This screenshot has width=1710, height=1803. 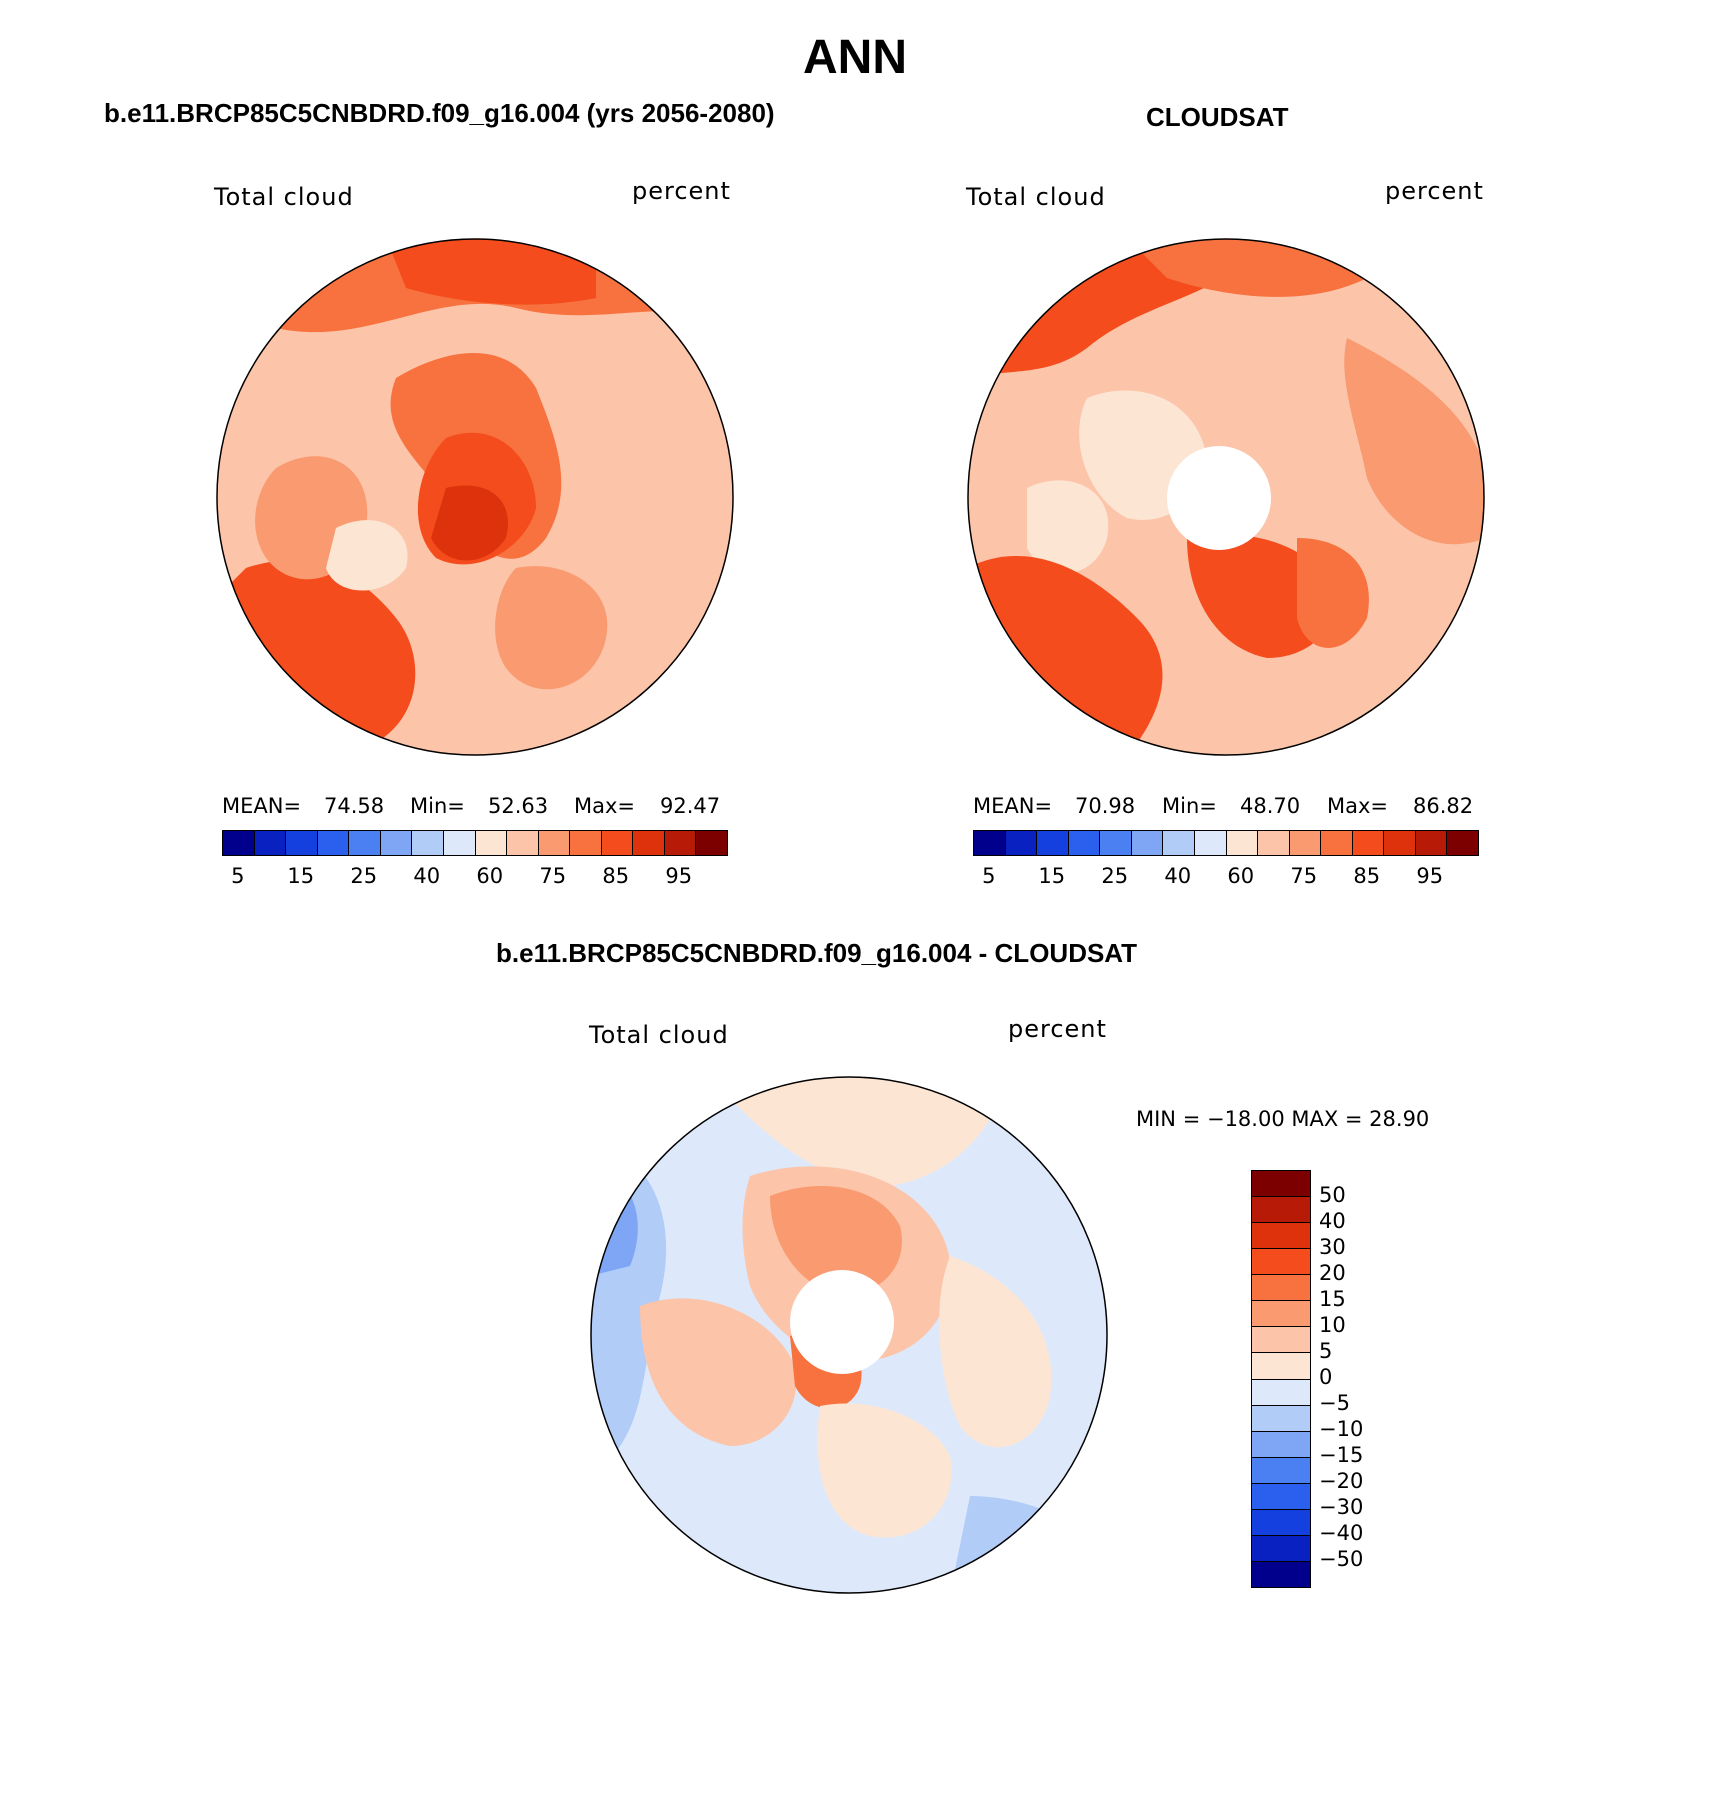 I want to click on colorbar-tick-label: −50, so click(x=1341, y=1559).